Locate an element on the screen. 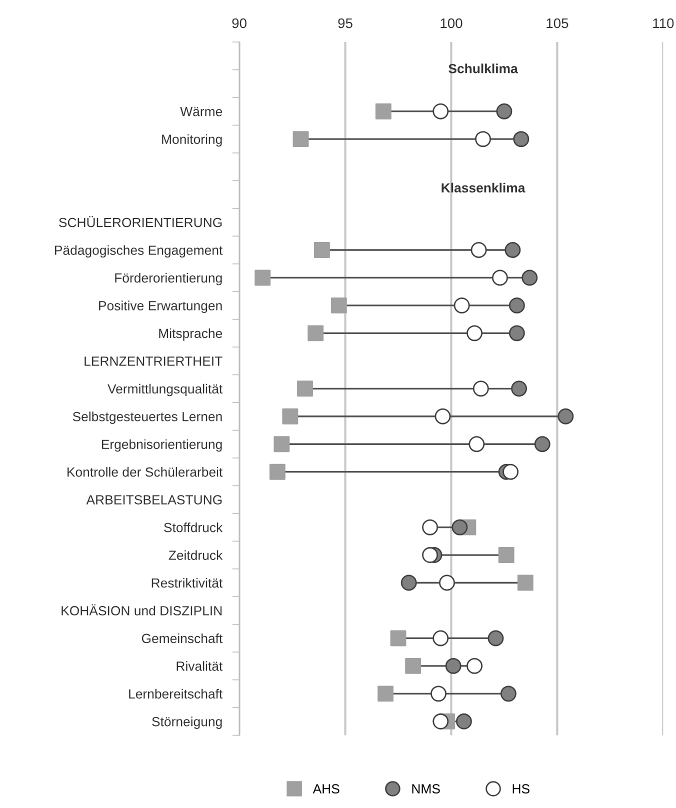  y-tick-label: Förderorientierung is located at coordinates (168, 279).